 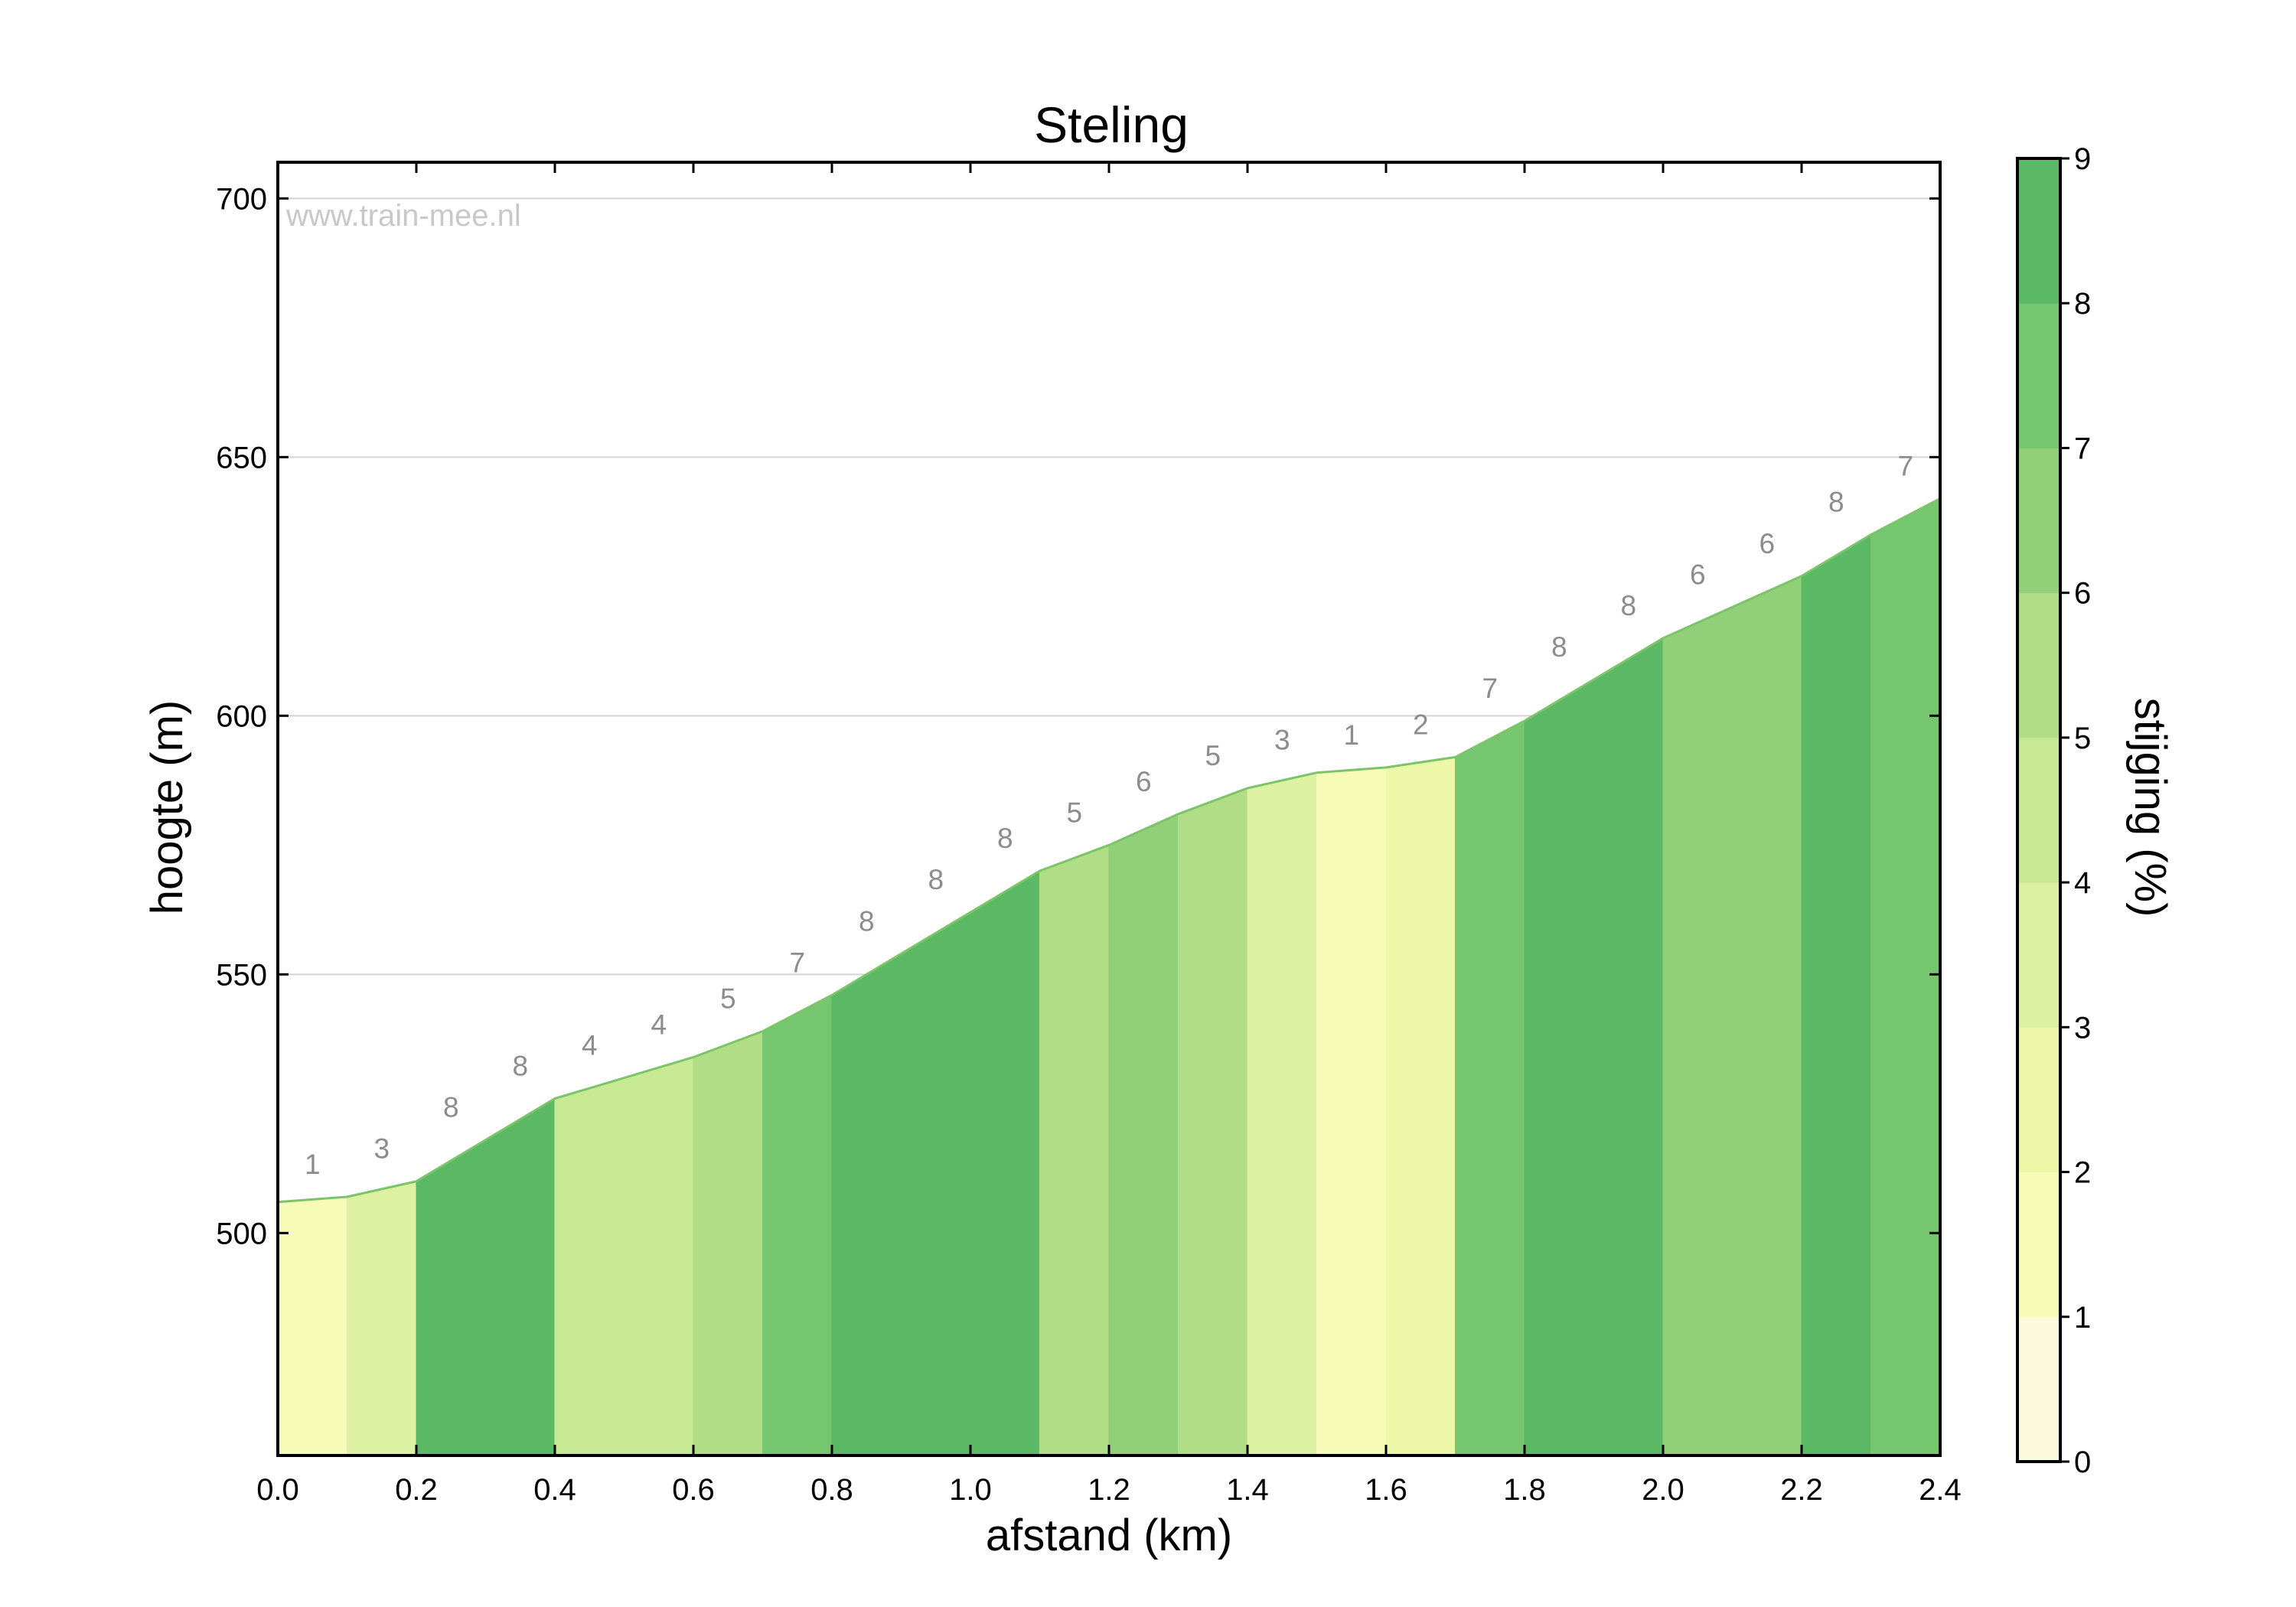 I want to click on colorbar-tick-label: 5, so click(x=2082, y=738).